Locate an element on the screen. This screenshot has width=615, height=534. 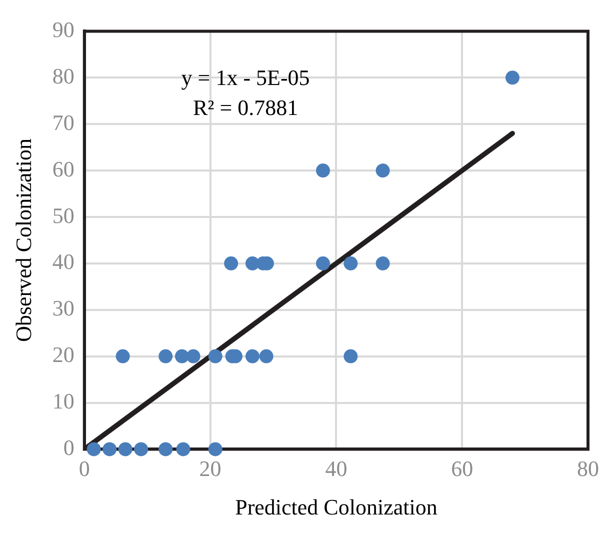
y-axis-title: Observed Colonization is located at coordinates (23, 240).